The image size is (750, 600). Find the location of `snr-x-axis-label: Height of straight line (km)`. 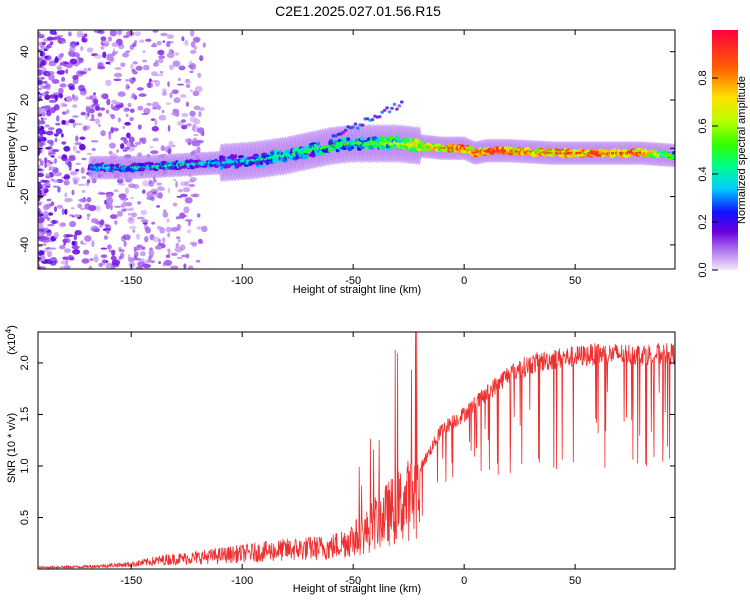

snr-x-axis-label: Height of straight line (km) is located at coordinates (357, 589).